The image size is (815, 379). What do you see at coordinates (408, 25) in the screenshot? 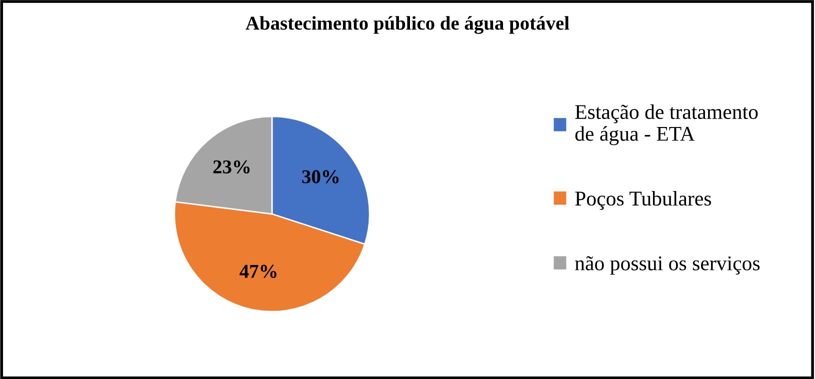
I see `chart-title: Abastecimento público de água potável` at bounding box center [408, 25].